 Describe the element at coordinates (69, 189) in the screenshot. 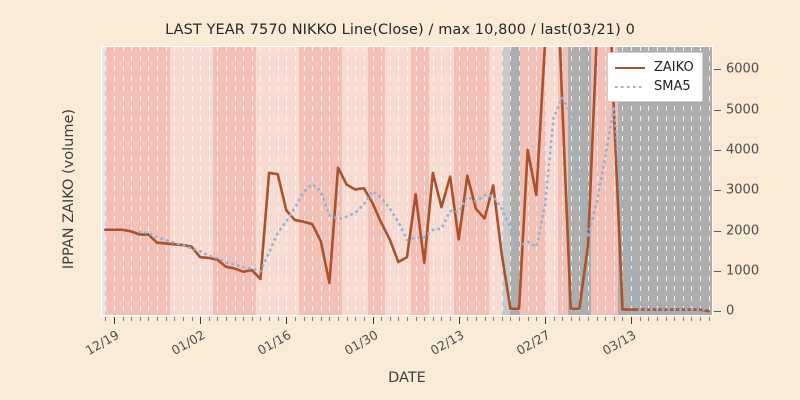

I see `y-axis-title: IPPAN ZAIKO (volume)` at that location.